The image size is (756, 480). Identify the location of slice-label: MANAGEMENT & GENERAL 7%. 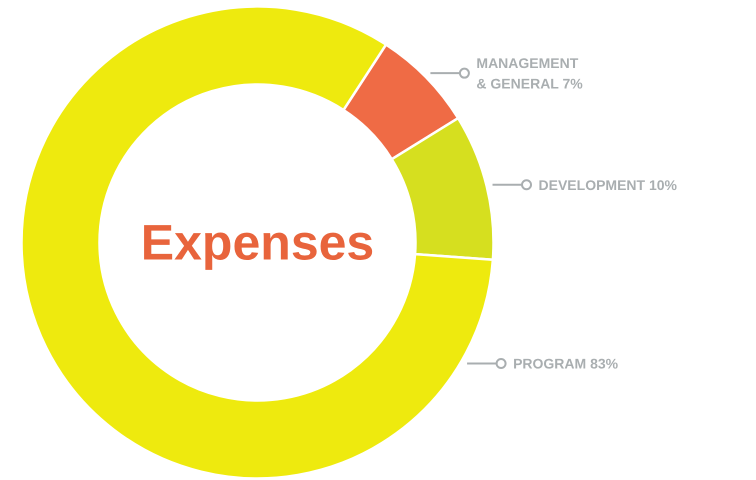
(530, 73).